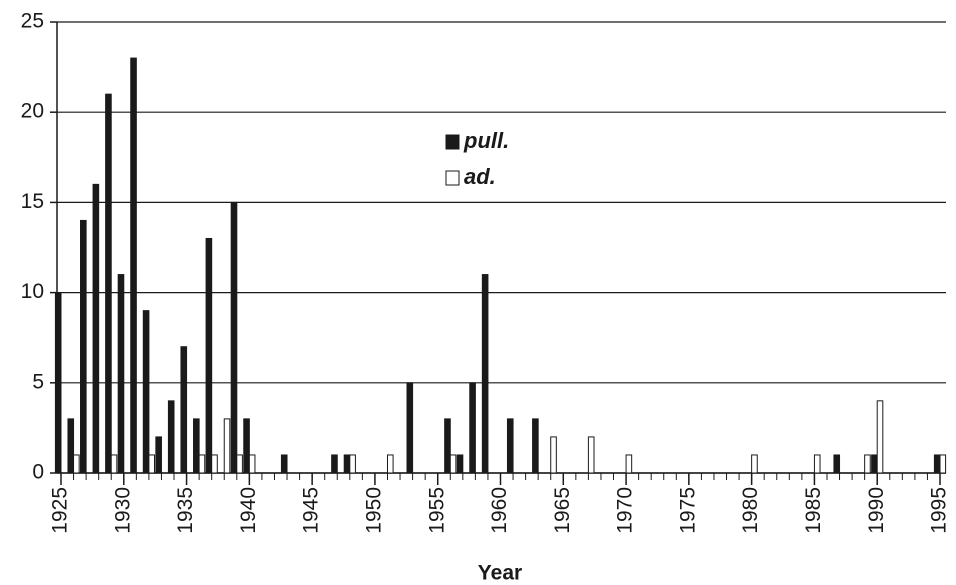 The image size is (956, 585). I want to click on y-tick-label: 10, so click(32, 291).